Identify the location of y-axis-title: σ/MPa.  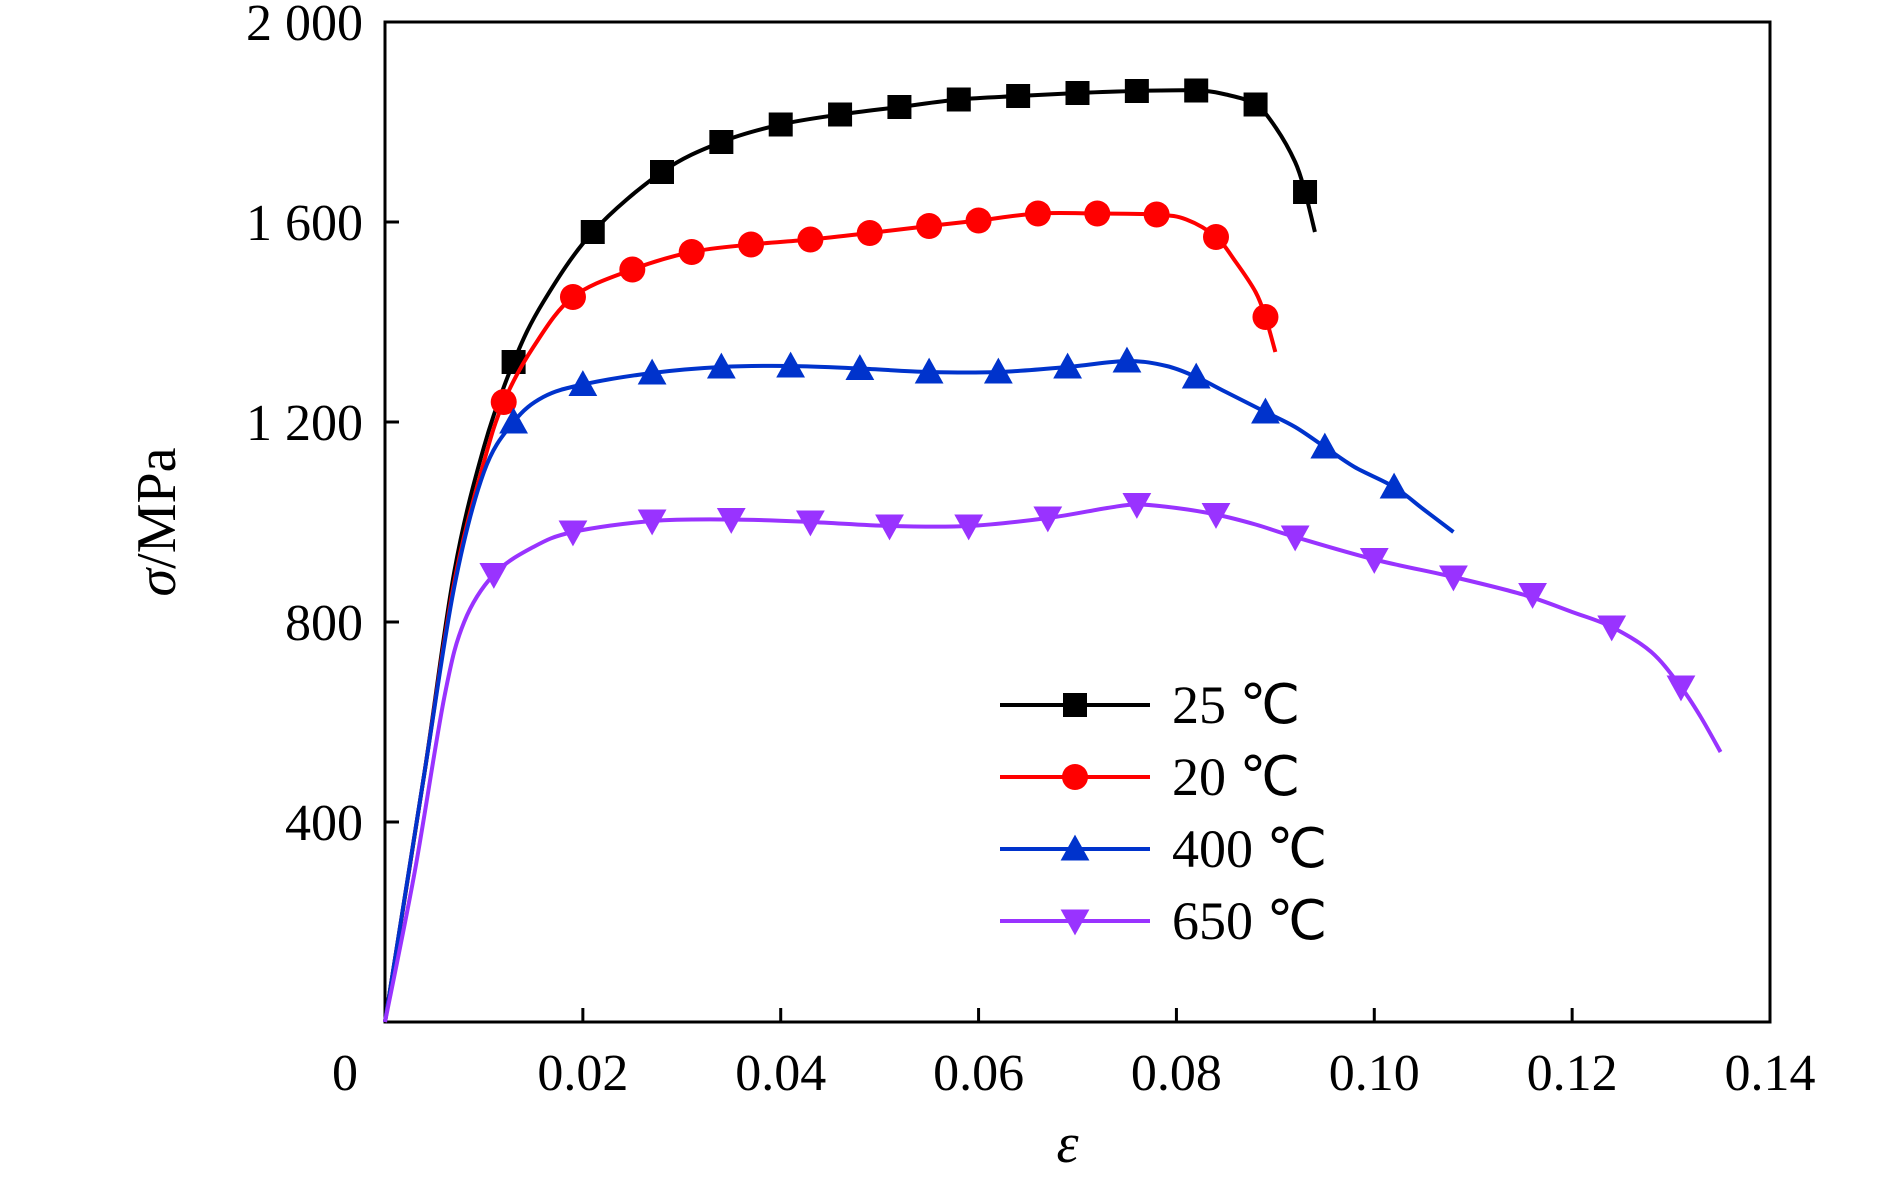
(157, 521).